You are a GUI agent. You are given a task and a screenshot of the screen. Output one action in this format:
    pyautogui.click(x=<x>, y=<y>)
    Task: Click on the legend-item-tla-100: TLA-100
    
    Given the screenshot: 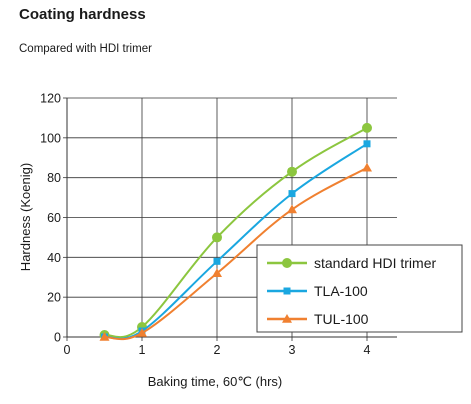 What is the action you would take?
    pyautogui.click(x=317, y=291)
    